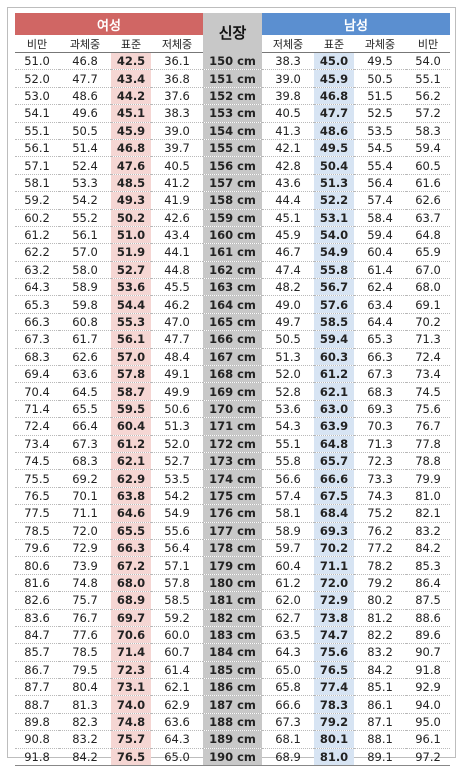 The image size is (463, 767). What do you see at coordinates (85, 426) in the screenshot?
I see `women-overweight-cell: 66.4` at bounding box center [85, 426].